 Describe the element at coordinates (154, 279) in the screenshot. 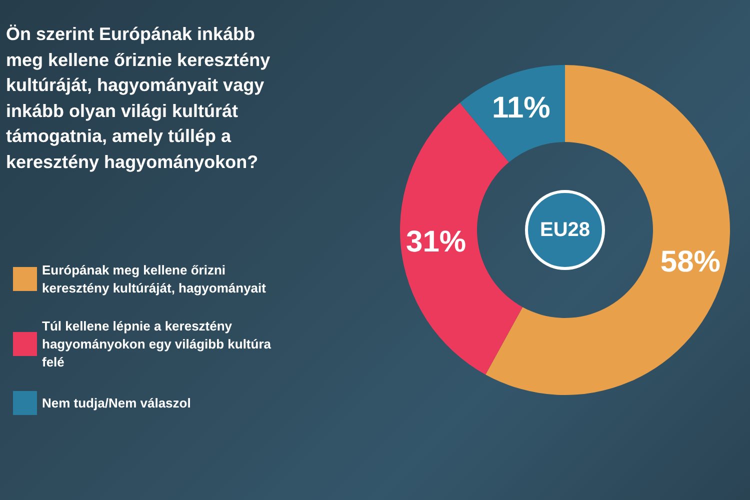

I see `legend-label: Európának meg kellene őrizni keresztény kultúráját, hagyományait` at that location.